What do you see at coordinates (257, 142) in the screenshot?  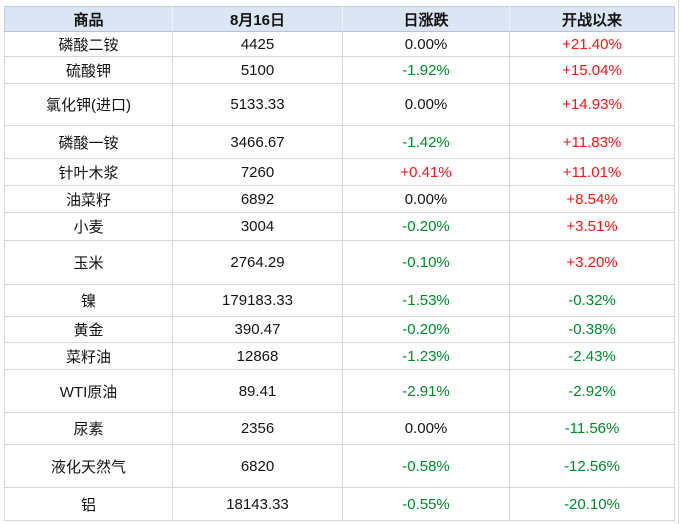 I see `price-value: 3466.67` at bounding box center [257, 142].